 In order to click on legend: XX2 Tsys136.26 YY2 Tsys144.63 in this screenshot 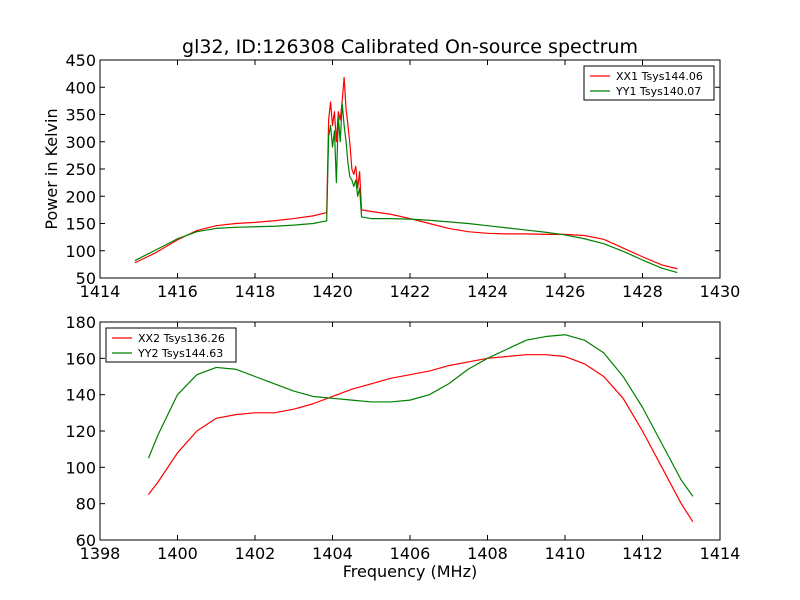, I will do `click(171, 345)`.